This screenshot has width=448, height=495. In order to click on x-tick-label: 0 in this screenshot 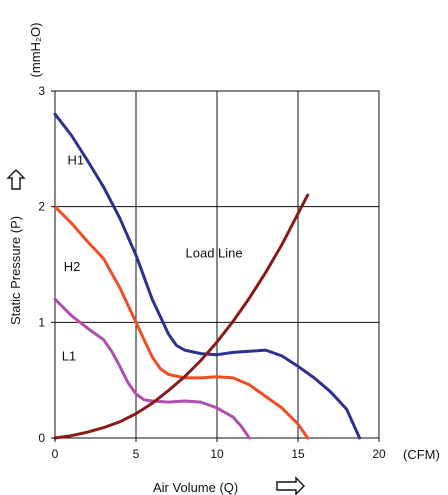, I will do `click(55, 454)`.